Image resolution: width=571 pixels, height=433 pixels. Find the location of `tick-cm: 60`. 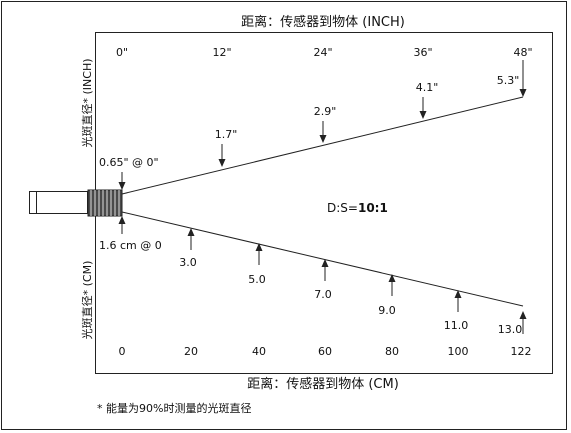

tick-cm: 60 is located at coordinates (325, 351).